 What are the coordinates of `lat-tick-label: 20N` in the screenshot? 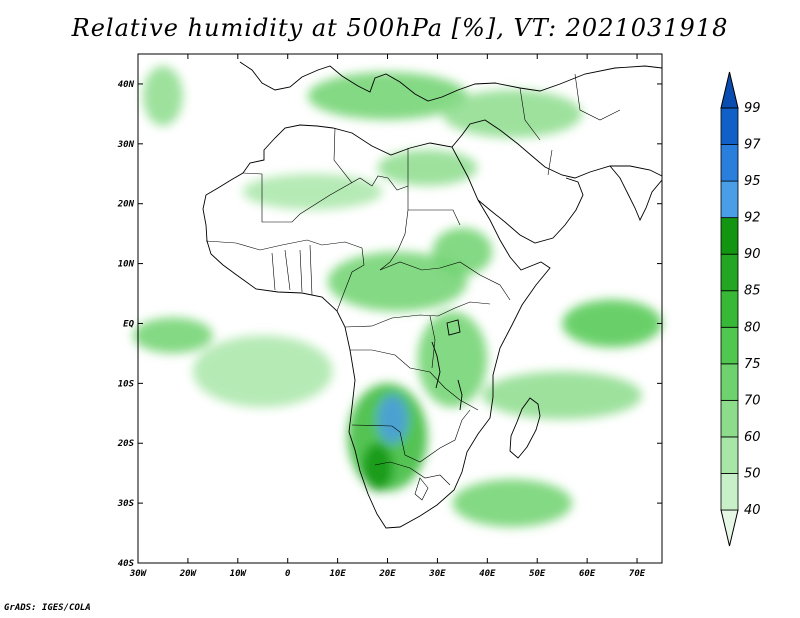 It's located at (126, 205).